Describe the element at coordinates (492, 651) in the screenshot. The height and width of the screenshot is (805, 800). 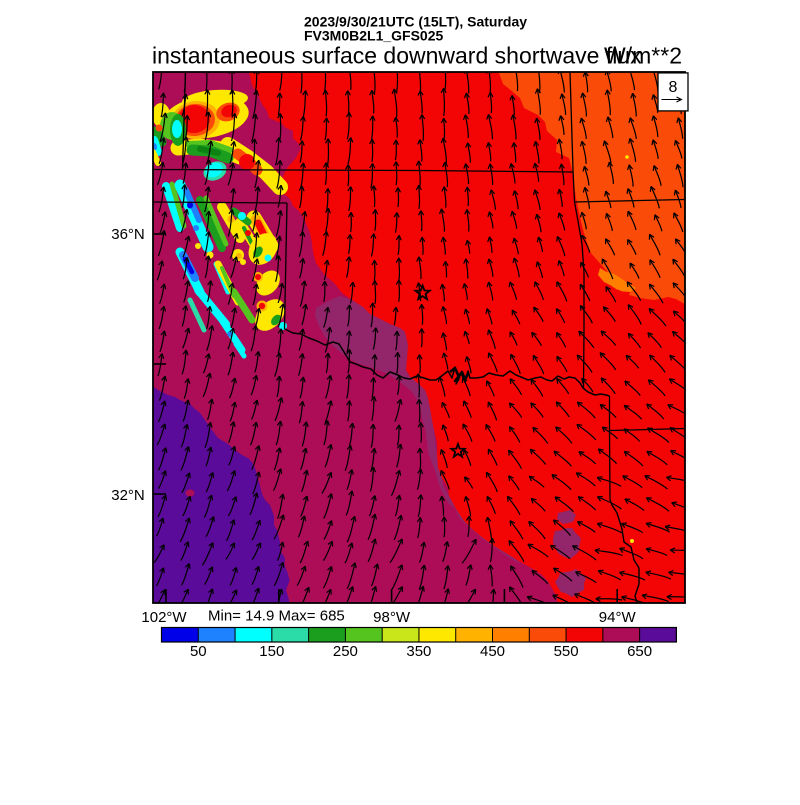
I see `svg-text: 450` at that location.